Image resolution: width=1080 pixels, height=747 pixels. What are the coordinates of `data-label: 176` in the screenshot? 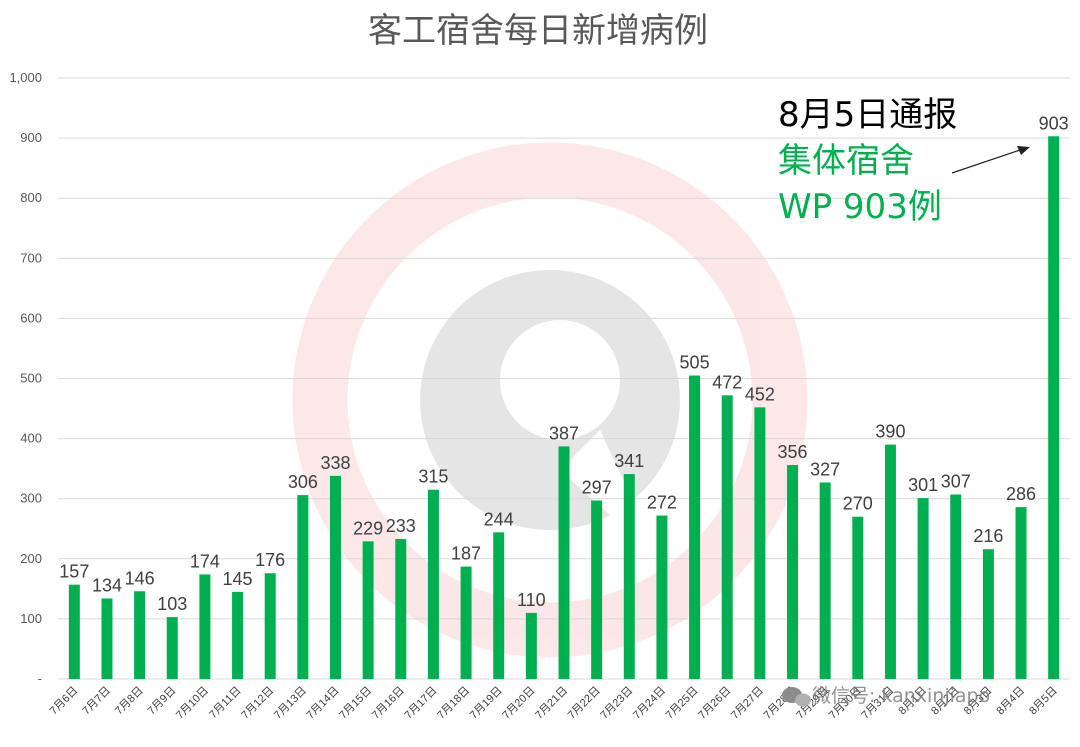 It's located at (270, 560).